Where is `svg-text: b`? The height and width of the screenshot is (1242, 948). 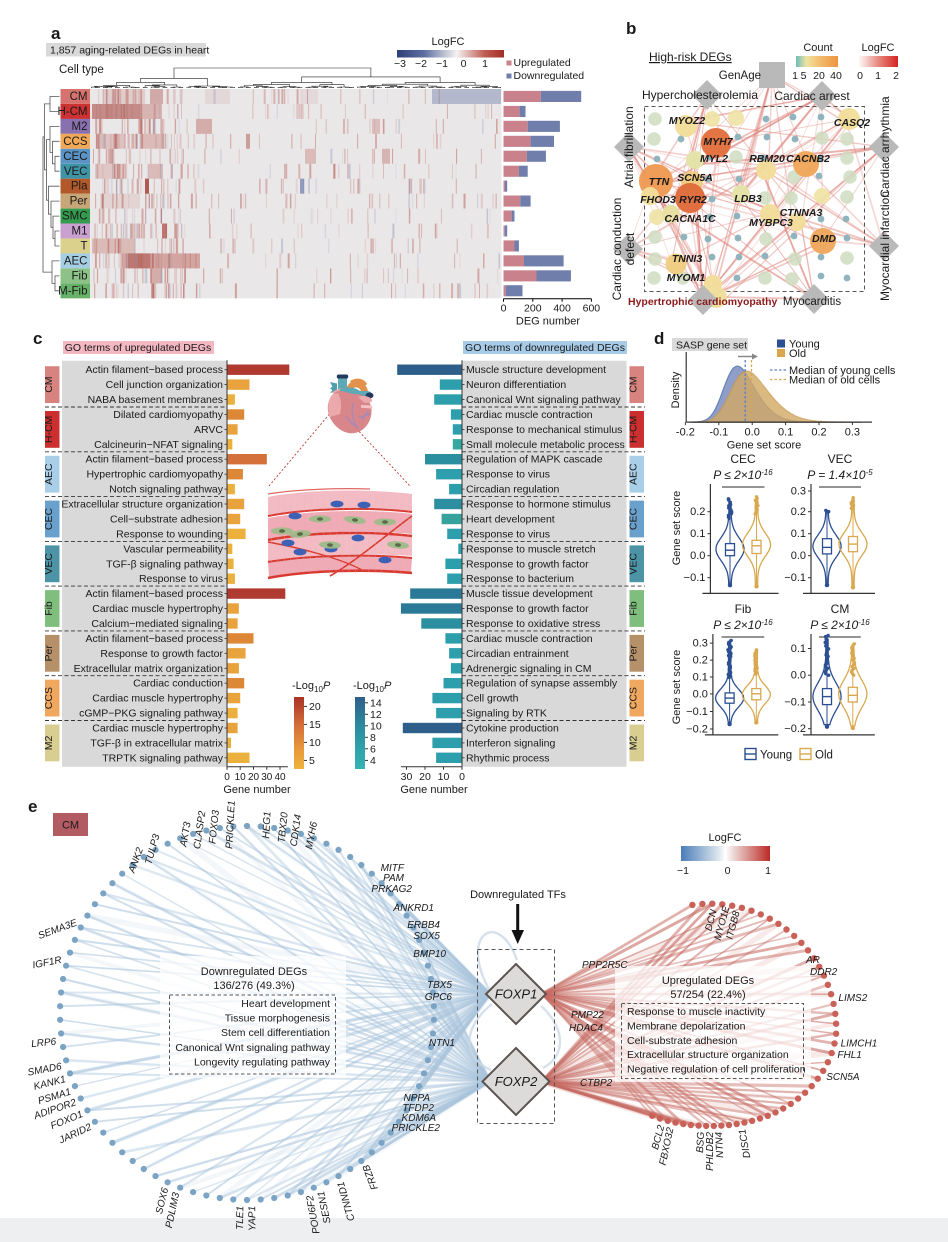
svg-text: b is located at coordinates (631, 28).